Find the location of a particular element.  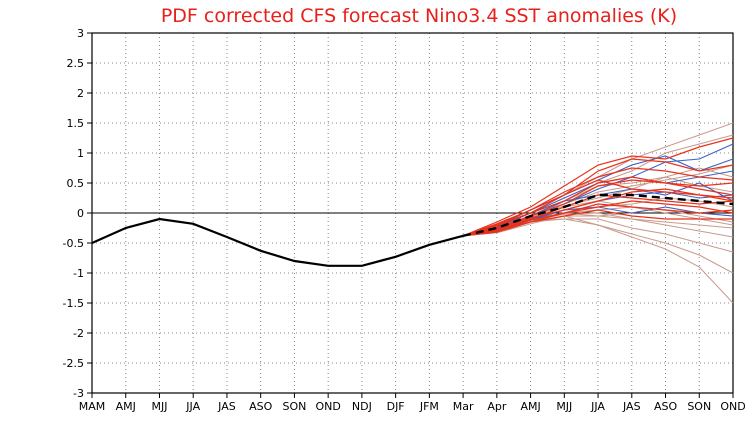

y-tick-label: -2 is located at coordinates (78, 333).